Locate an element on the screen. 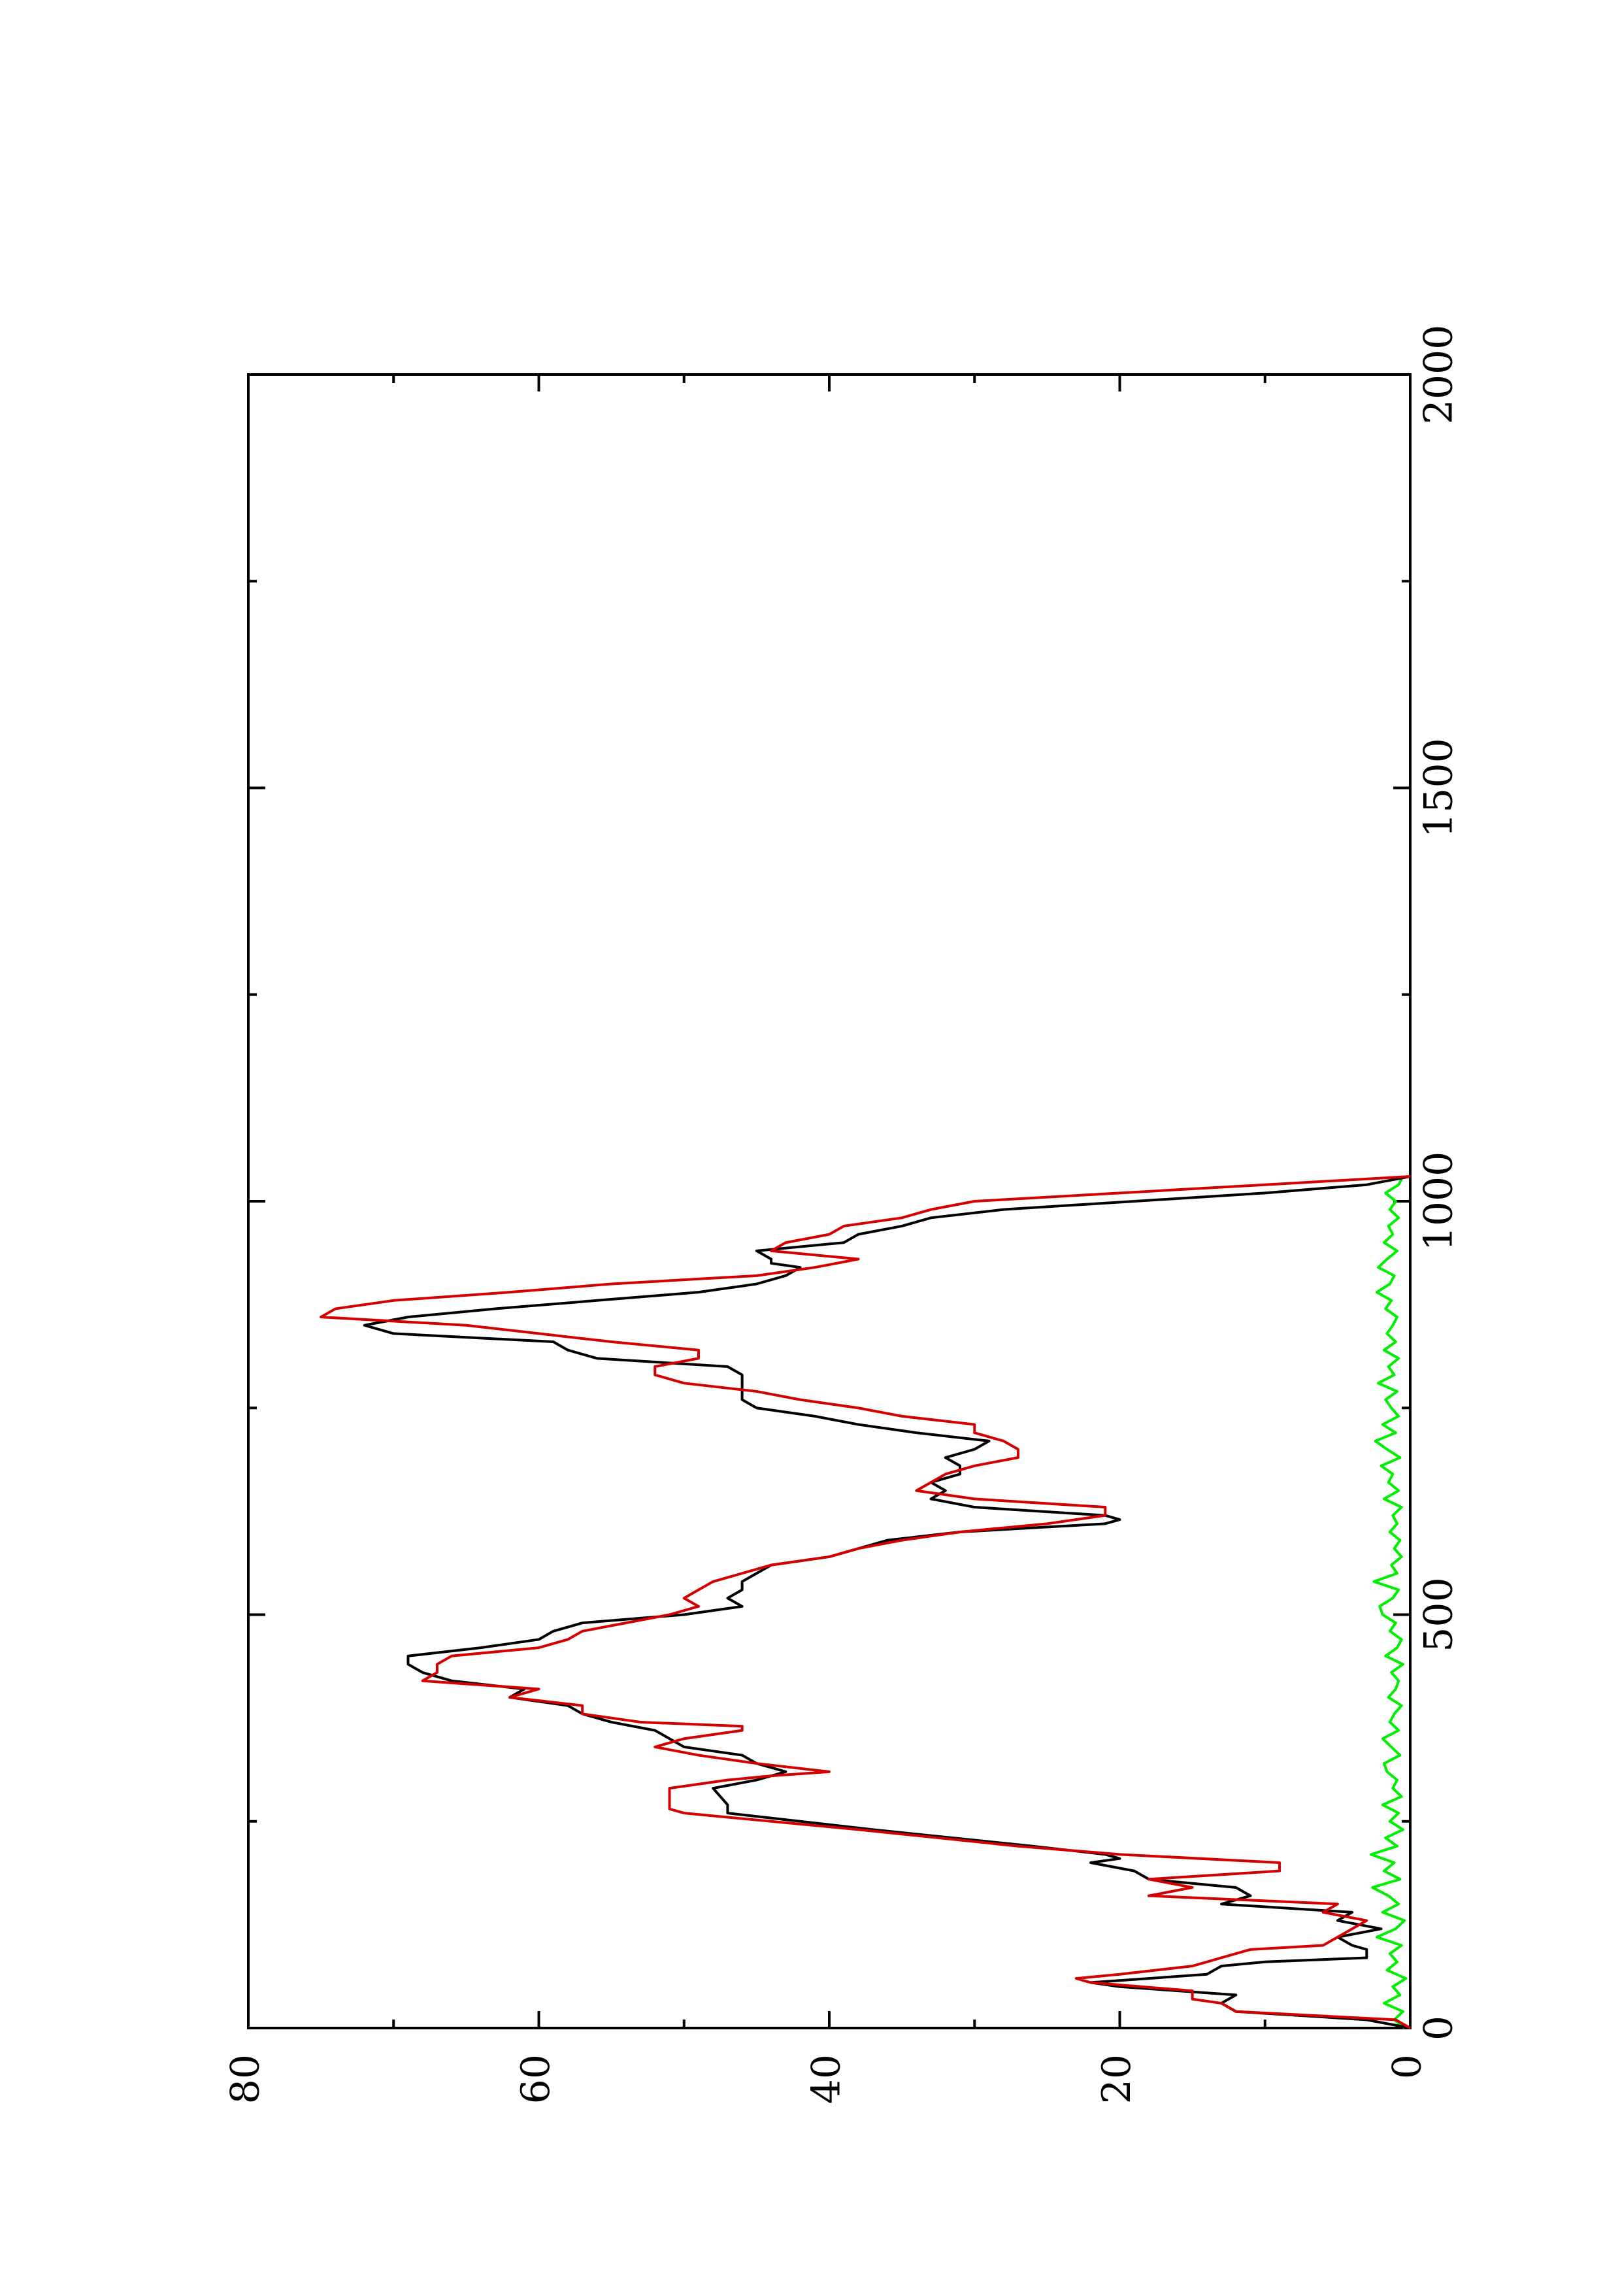  x-tick-label: 0 is located at coordinates (1439, 2028).